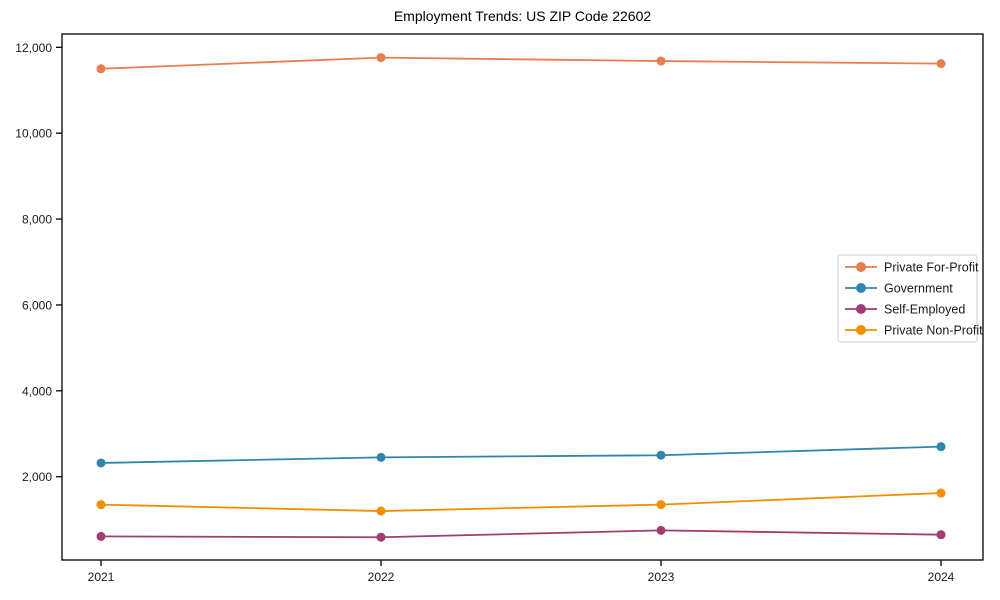 The image size is (1000, 600). Describe the element at coordinates (381, 577) in the screenshot. I see `x-tick-label: 2022` at that location.